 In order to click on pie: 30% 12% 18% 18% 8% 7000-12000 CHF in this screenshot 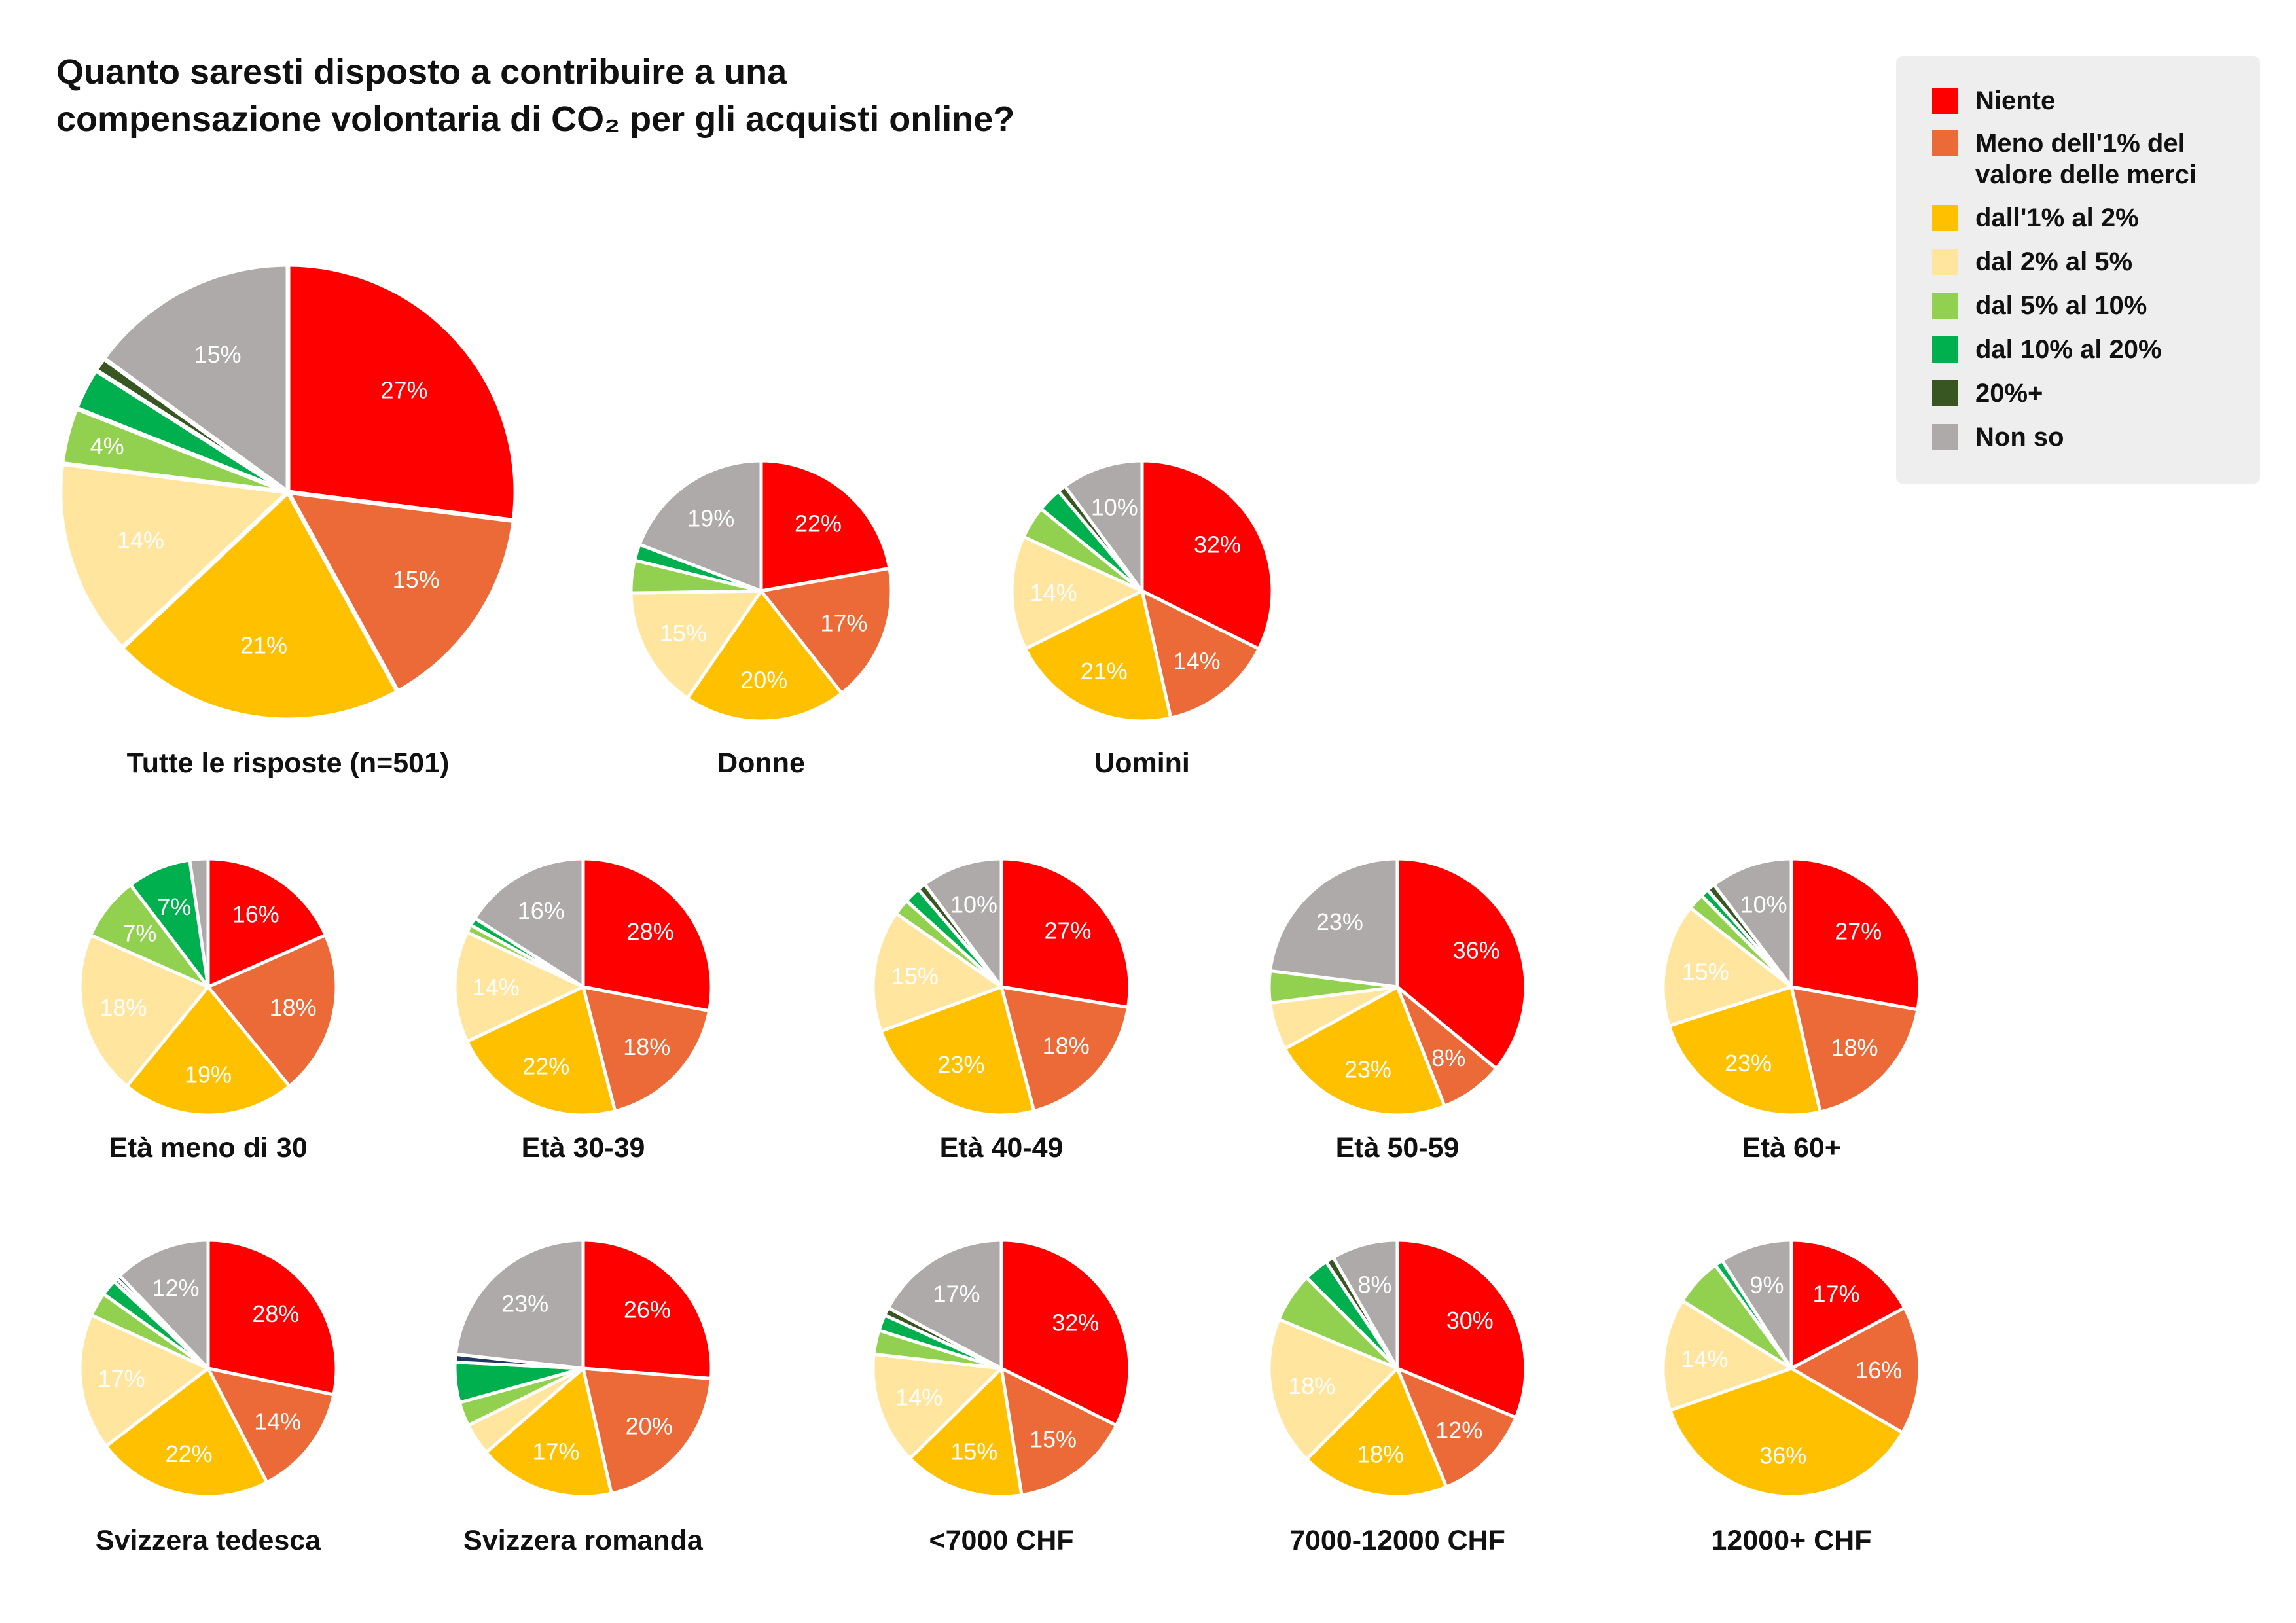, I will do `click(1397, 1397)`.